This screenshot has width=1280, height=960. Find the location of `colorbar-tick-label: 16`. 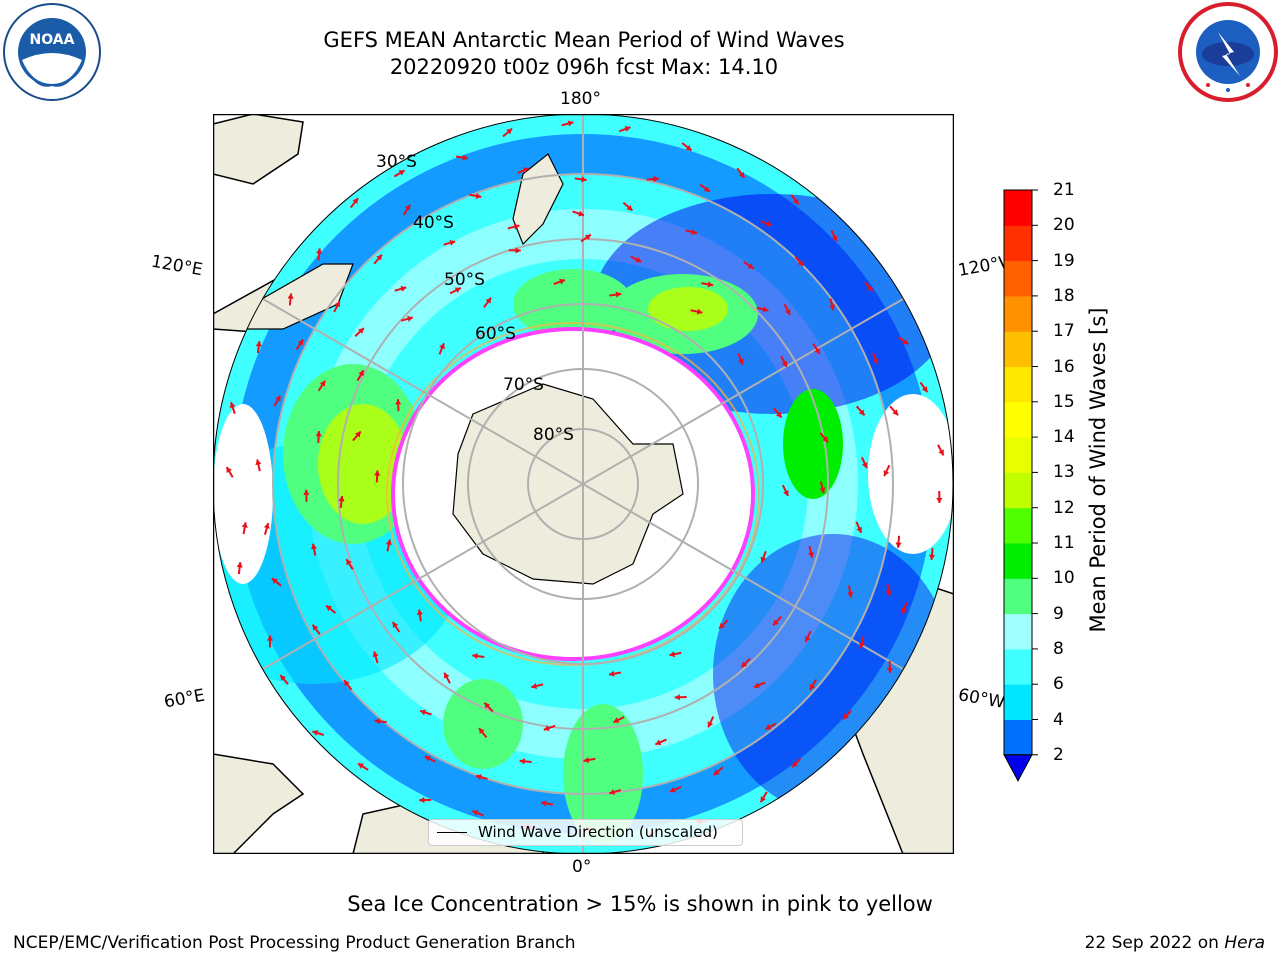

colorbar-tick-label: 16 is located at coordinates (1064, 366).